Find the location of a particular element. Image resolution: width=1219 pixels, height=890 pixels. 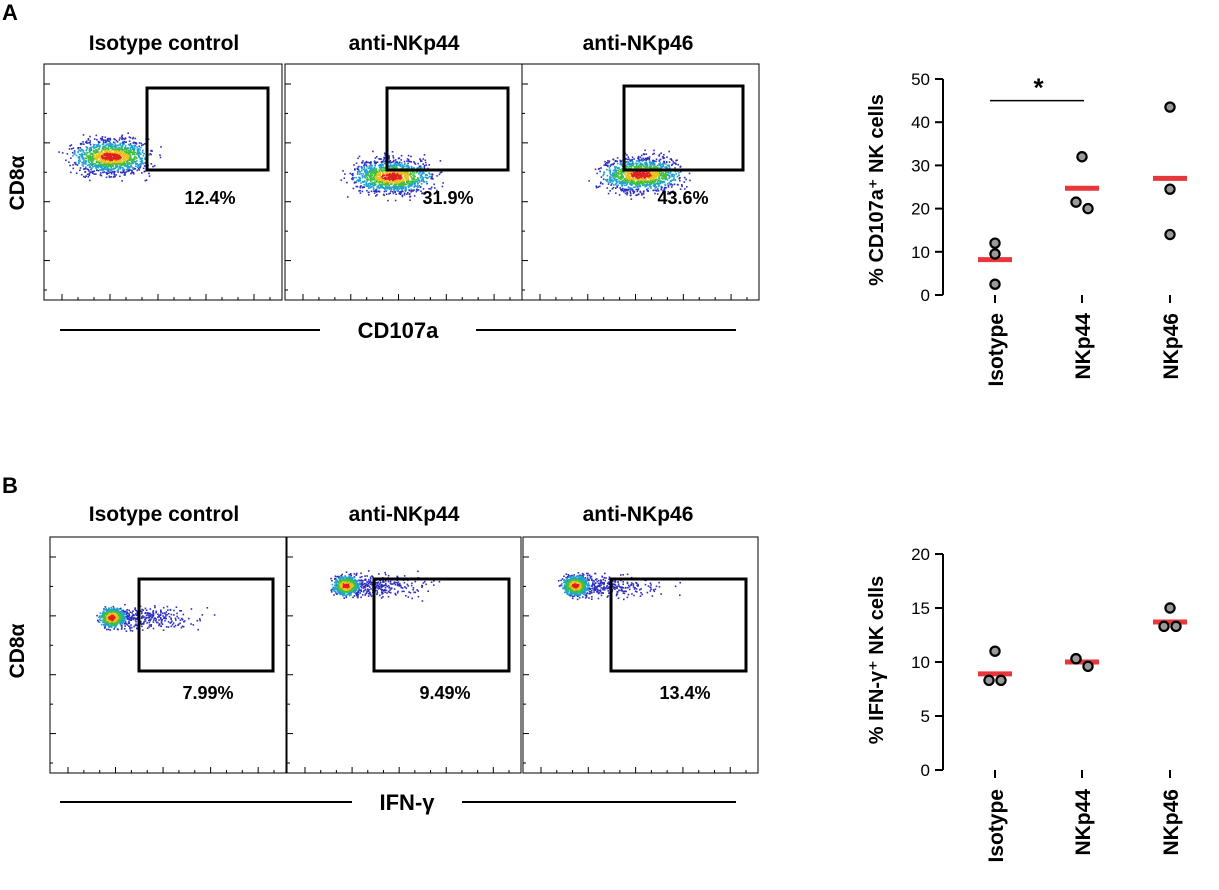

flow-a2-percent: 31.9% is located at coordinates (447, 198).